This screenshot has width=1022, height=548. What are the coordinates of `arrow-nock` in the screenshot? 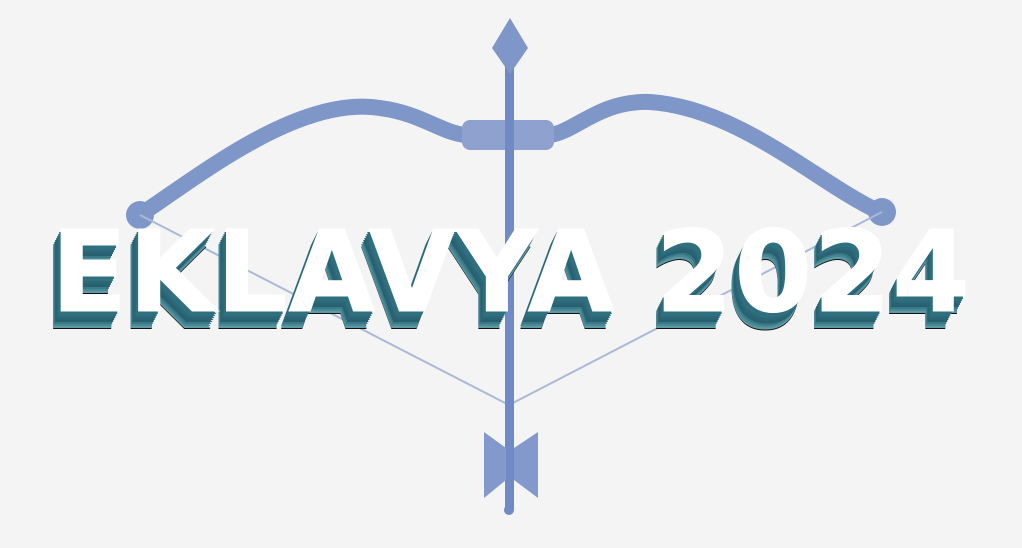 It's located at (509, 510).